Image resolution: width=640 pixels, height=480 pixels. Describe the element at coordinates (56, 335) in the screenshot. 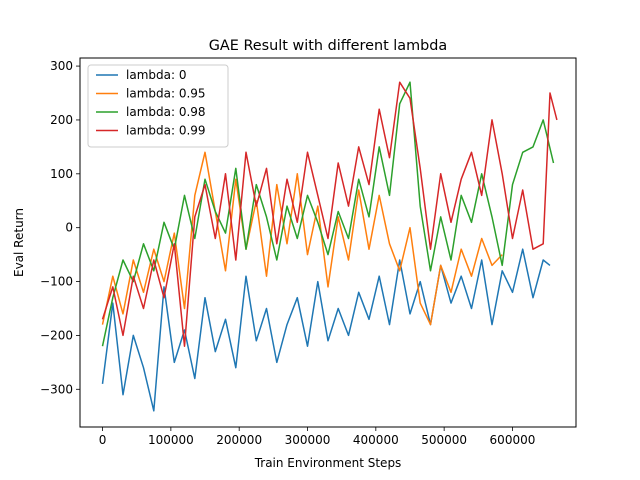

I see `y-tick-label-1: −200` at that location.